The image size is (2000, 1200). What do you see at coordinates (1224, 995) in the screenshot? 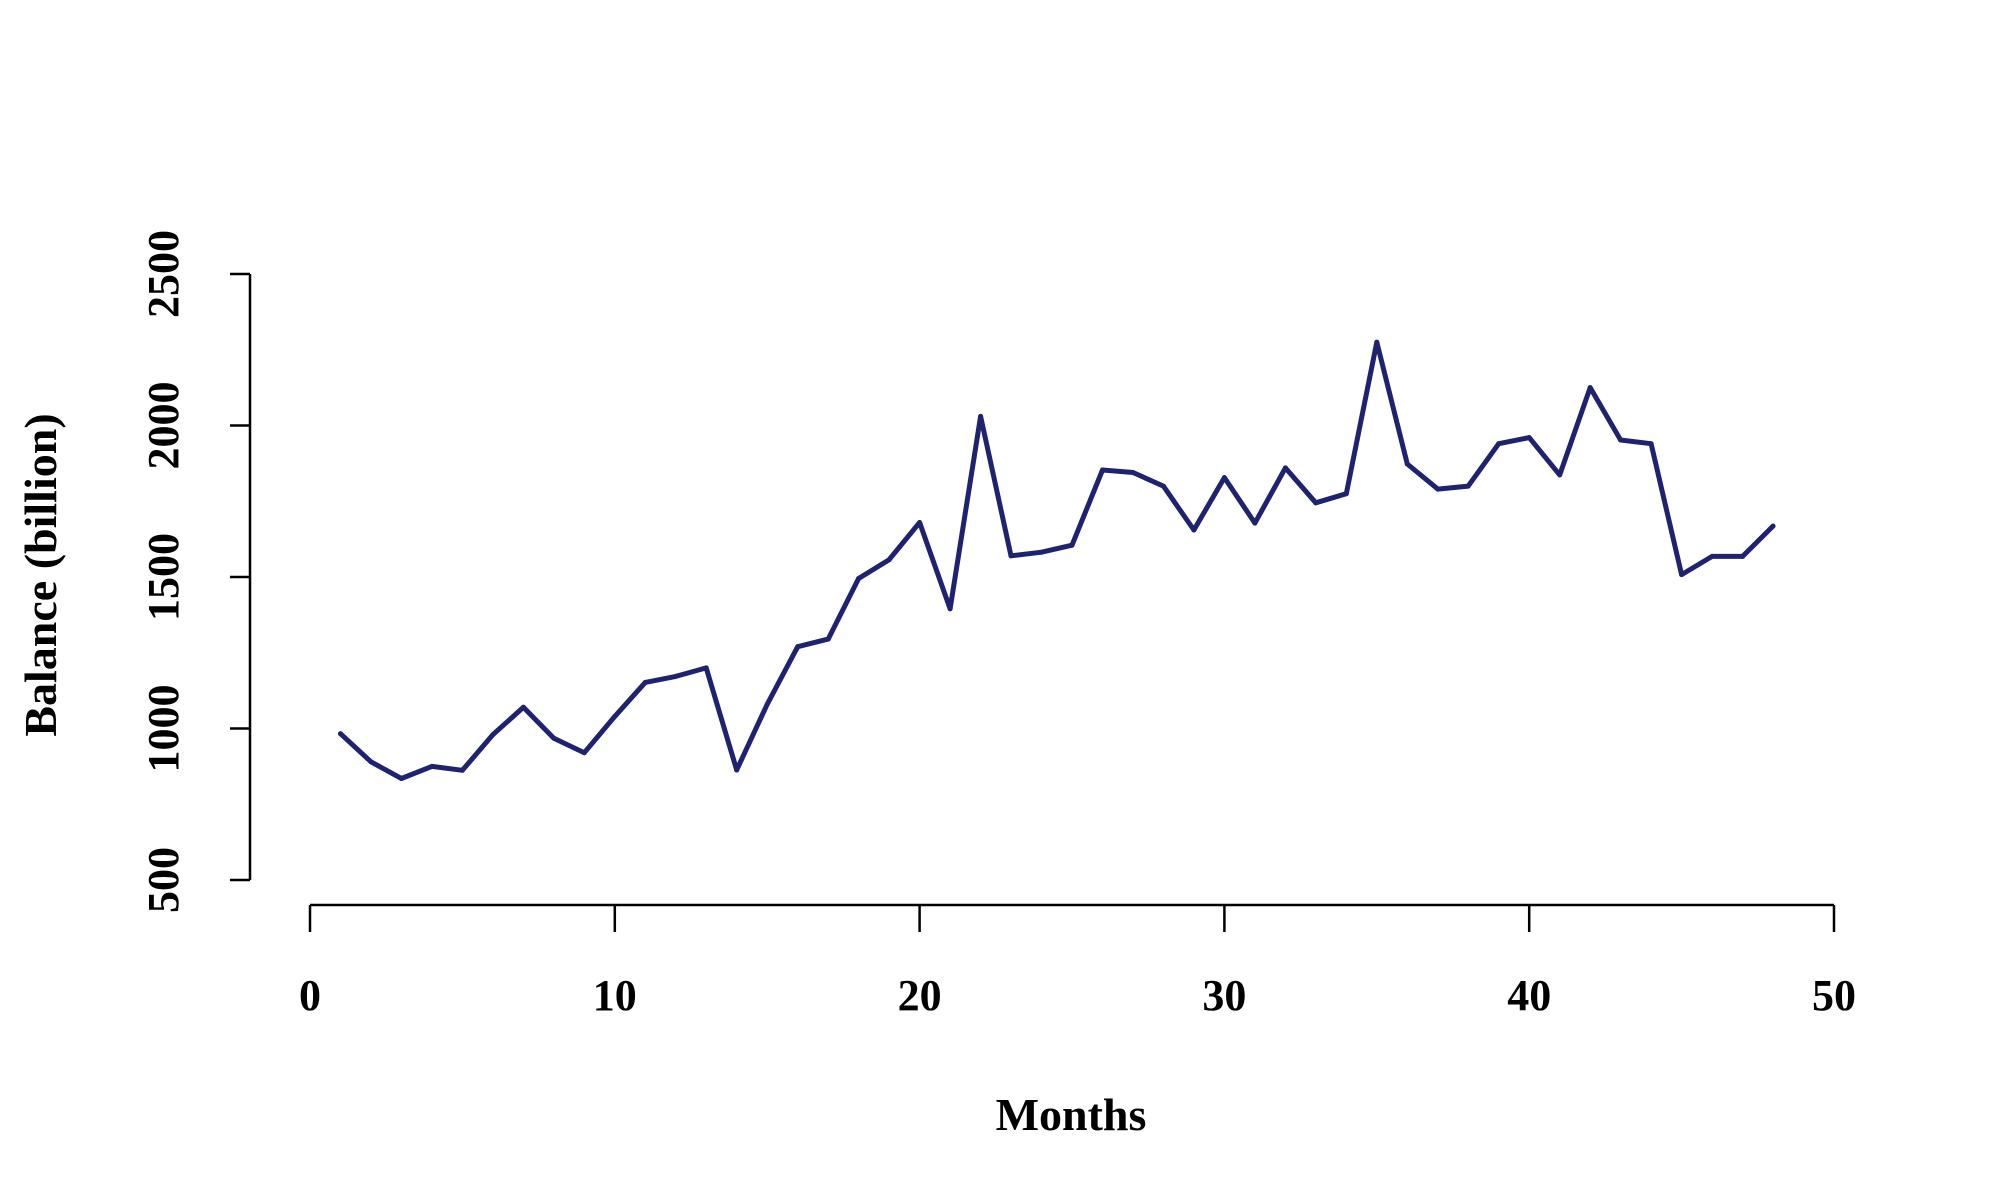
I see `x-tick-label: 30` at bounding box center [1224, 995].